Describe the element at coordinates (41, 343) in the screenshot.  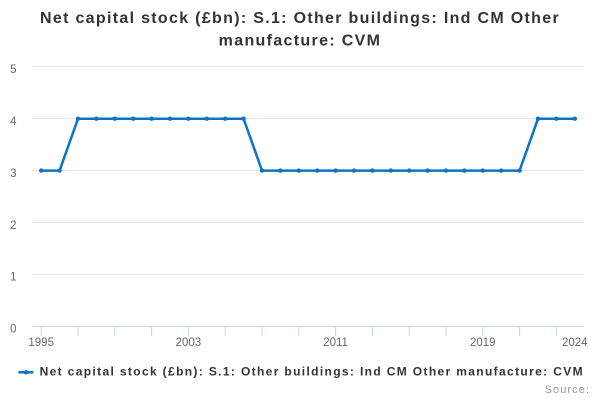
I see `svg-text: 1995` at that location.